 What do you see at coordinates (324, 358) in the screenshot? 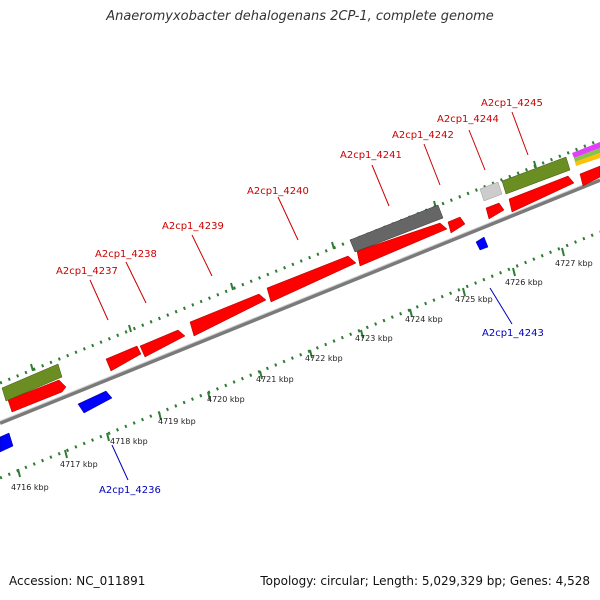
I see `scale-label: 4722 kbp` at bounding box center [324, 358].